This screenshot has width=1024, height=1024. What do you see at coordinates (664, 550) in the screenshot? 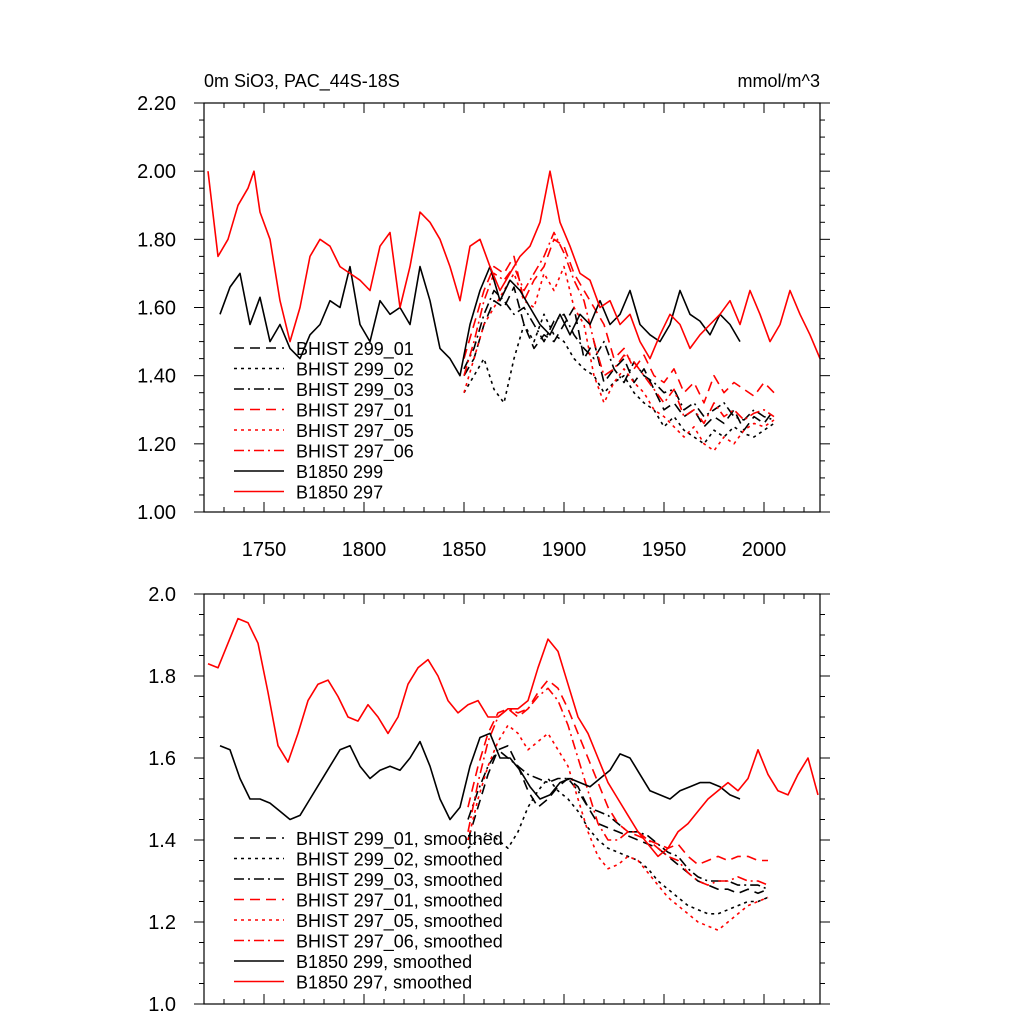
I see `x-tick-label: 1950` at bounding box center [664, 550].